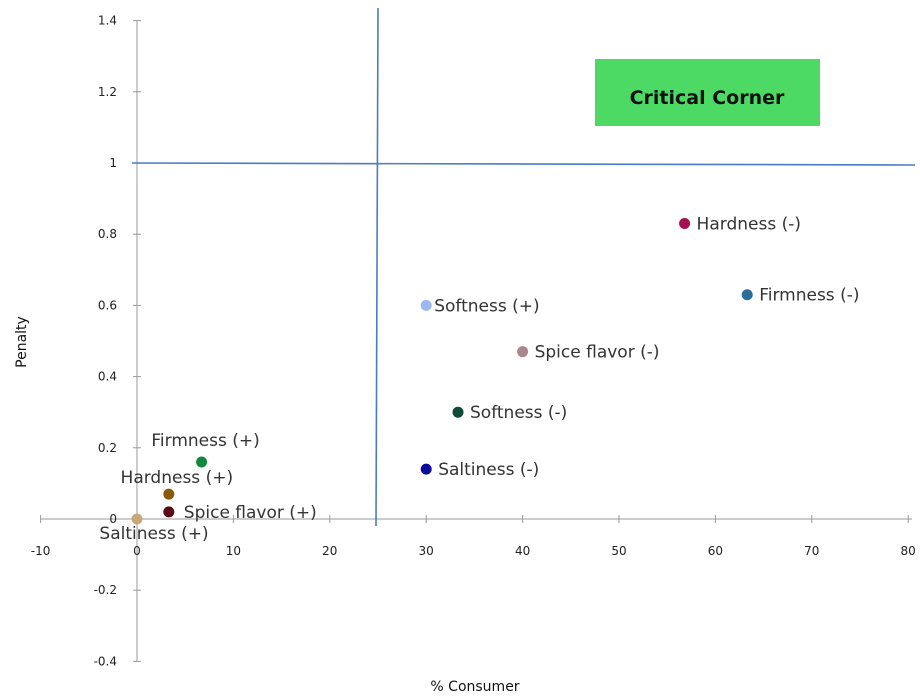  Describe the element at coordinates (329, 551) in the screenshot. I see `x-tick-label: 20` at that location.